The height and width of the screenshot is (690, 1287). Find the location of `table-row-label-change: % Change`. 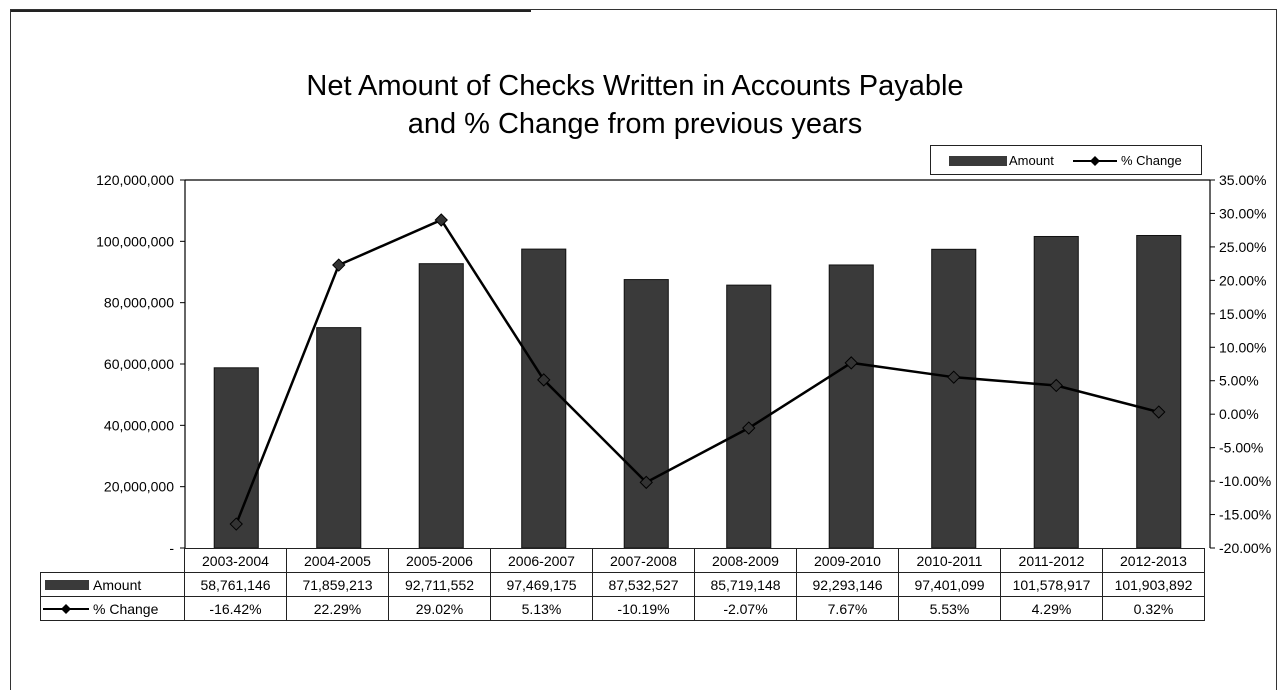

table-row-label-change: % Change is located at coordinates (112, 608).